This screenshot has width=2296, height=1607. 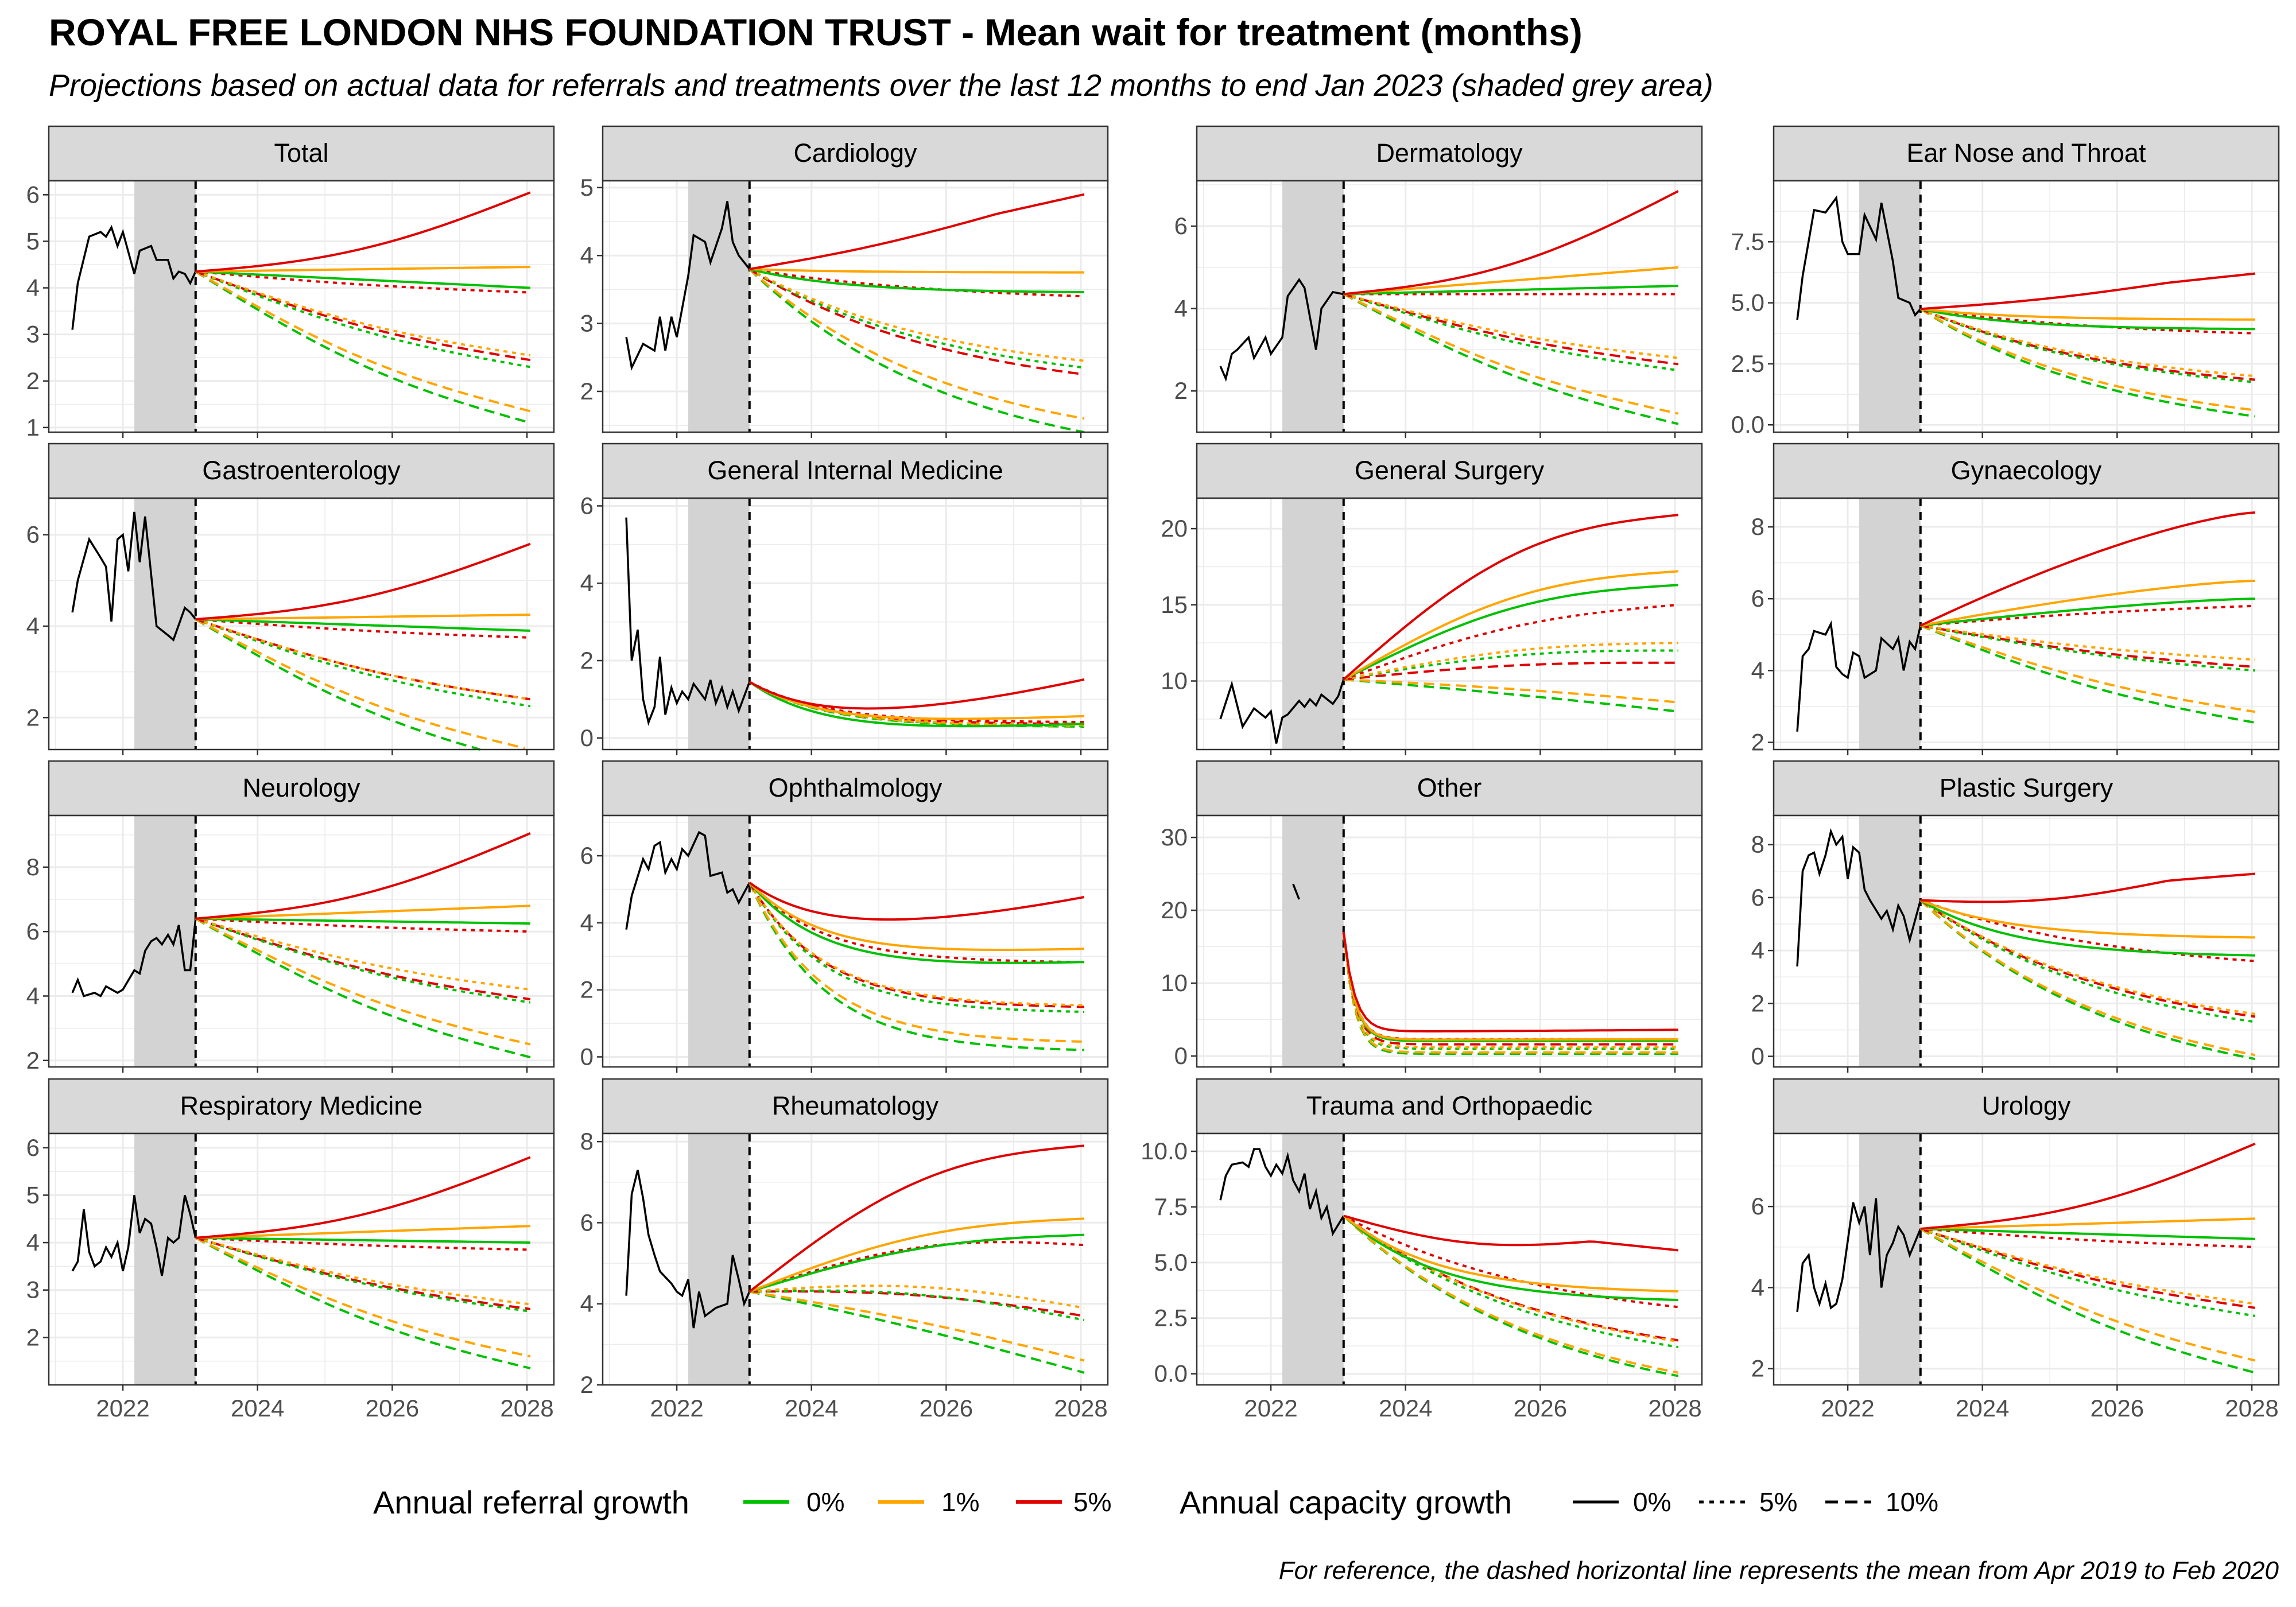 What do you see at coordinates (1171, 1262) in the screenshot?
I see `y-tick-label: 5.0` at bounding box center [1171, 1262].